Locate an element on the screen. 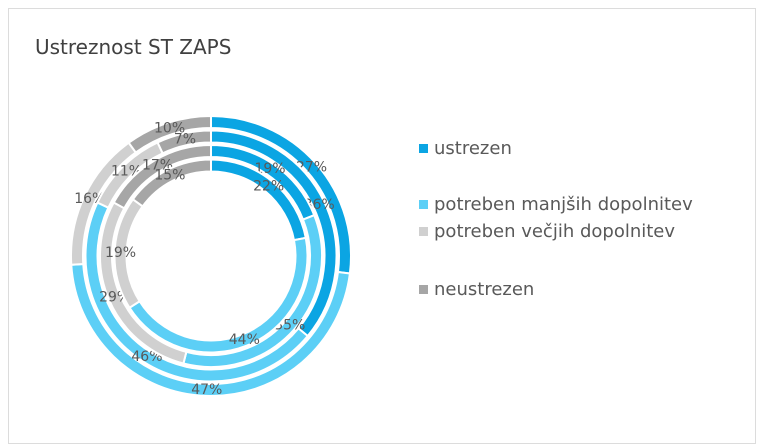 Image resolution: width=757 pixels, height=445 pixels. data-label: 15% is located at coordinates (169, 175).